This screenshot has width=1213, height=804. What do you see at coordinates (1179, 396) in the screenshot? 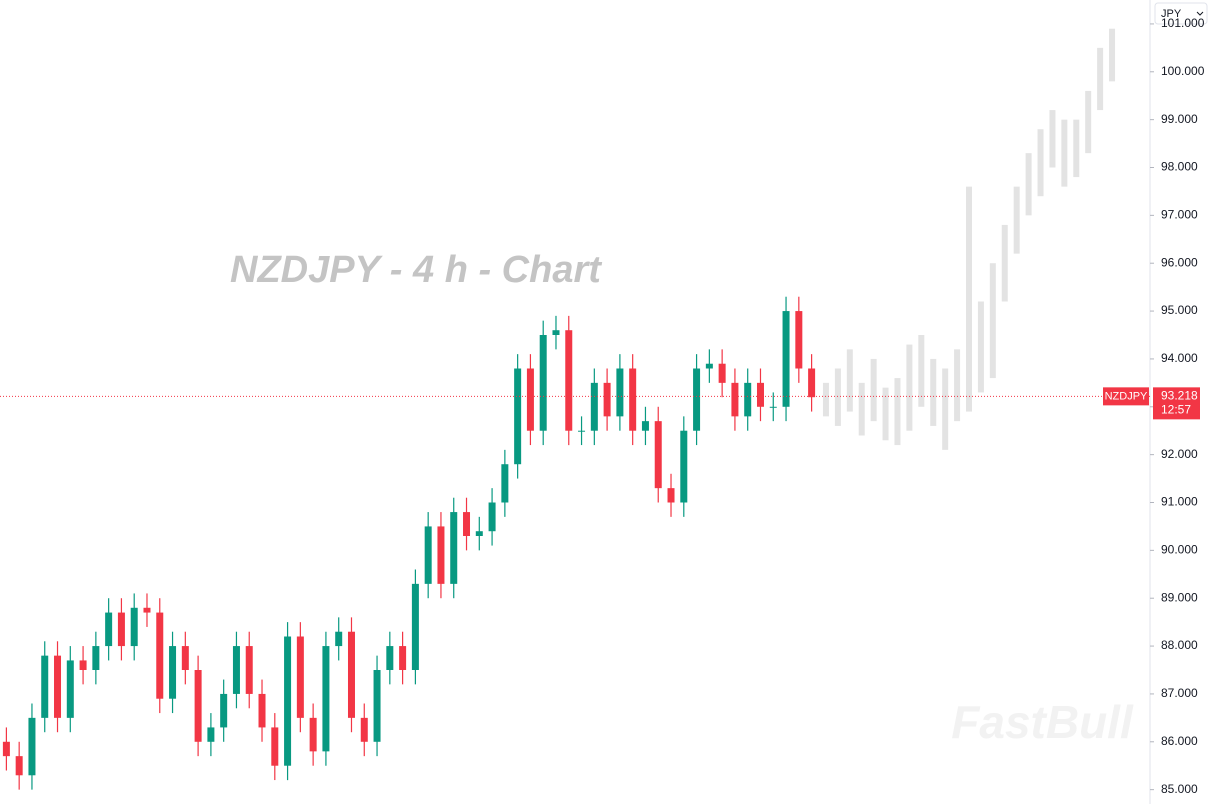
I see `last-price-label: 93.218` at bounding box center [1179, 396].